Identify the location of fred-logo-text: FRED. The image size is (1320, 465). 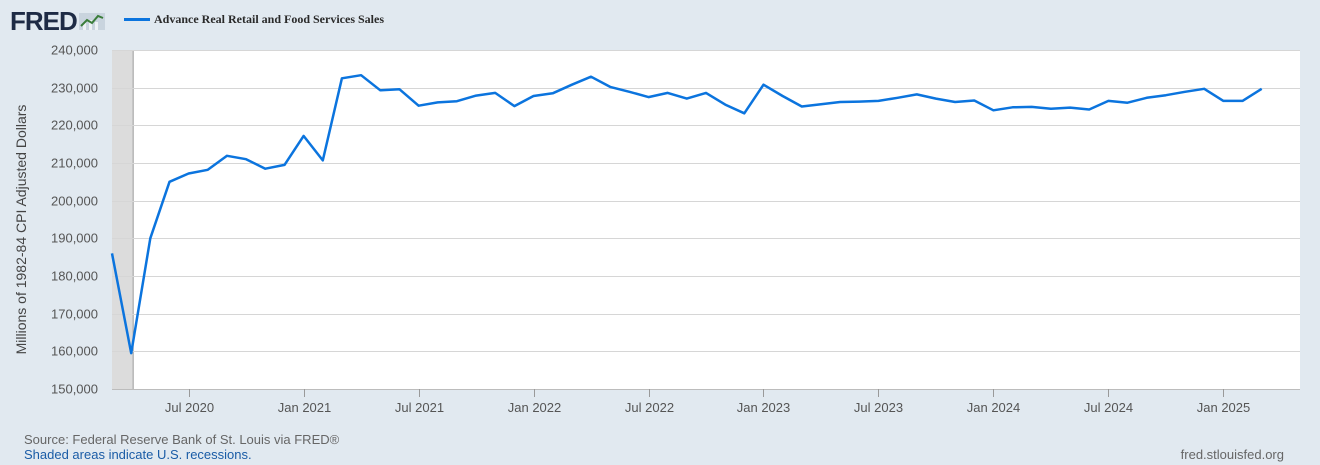
(44, 21).